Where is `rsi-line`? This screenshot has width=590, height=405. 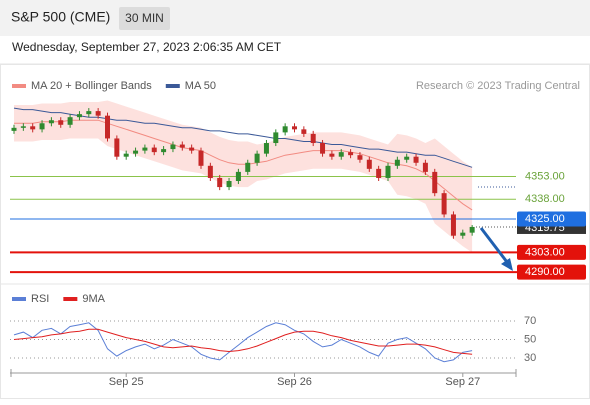
rsi-line is located at coordinates (243, 341).